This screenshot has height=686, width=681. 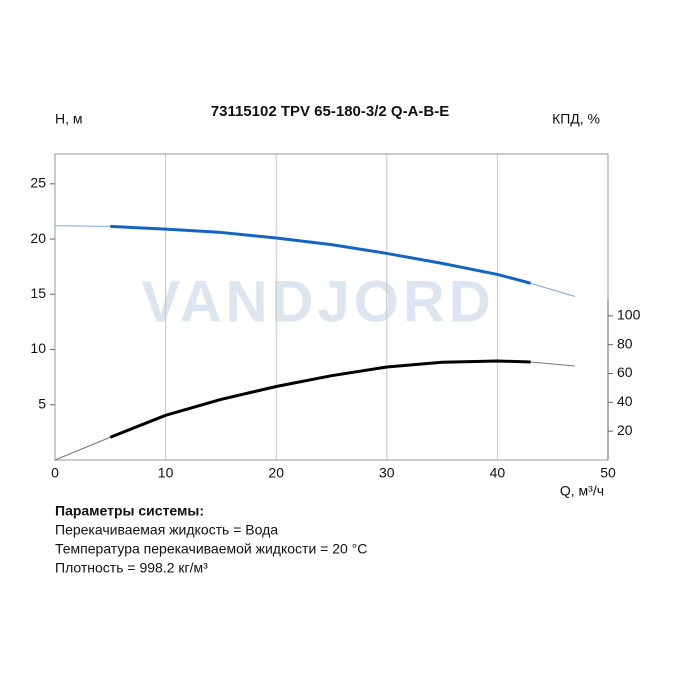 What do you see at coordinates (69, 119) in the screenshot?
I see `y-axis-label: Н, м` at bounding box center [69, 119].